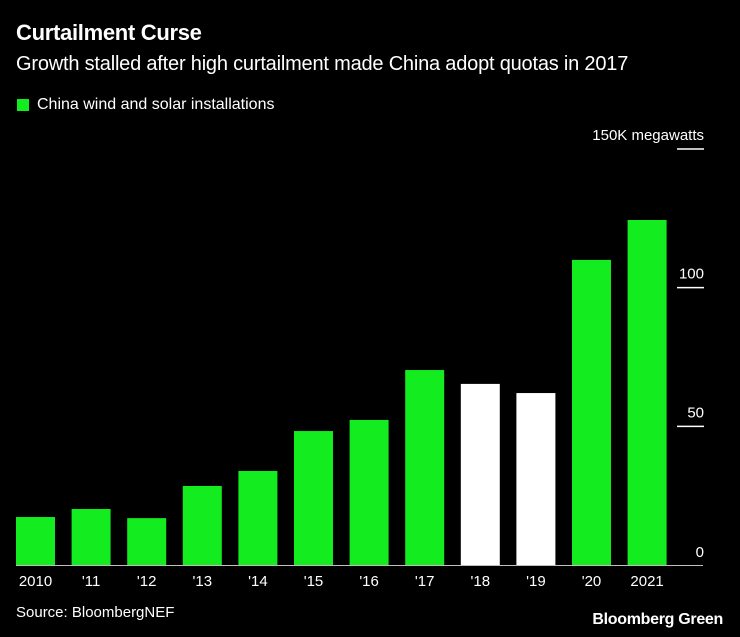 The image size is (740, 637). What do you see at coordinates (95, 612) in the screenshot?
I see `source-note: Source: BloombergNEF` at bounding box center [95, 612].